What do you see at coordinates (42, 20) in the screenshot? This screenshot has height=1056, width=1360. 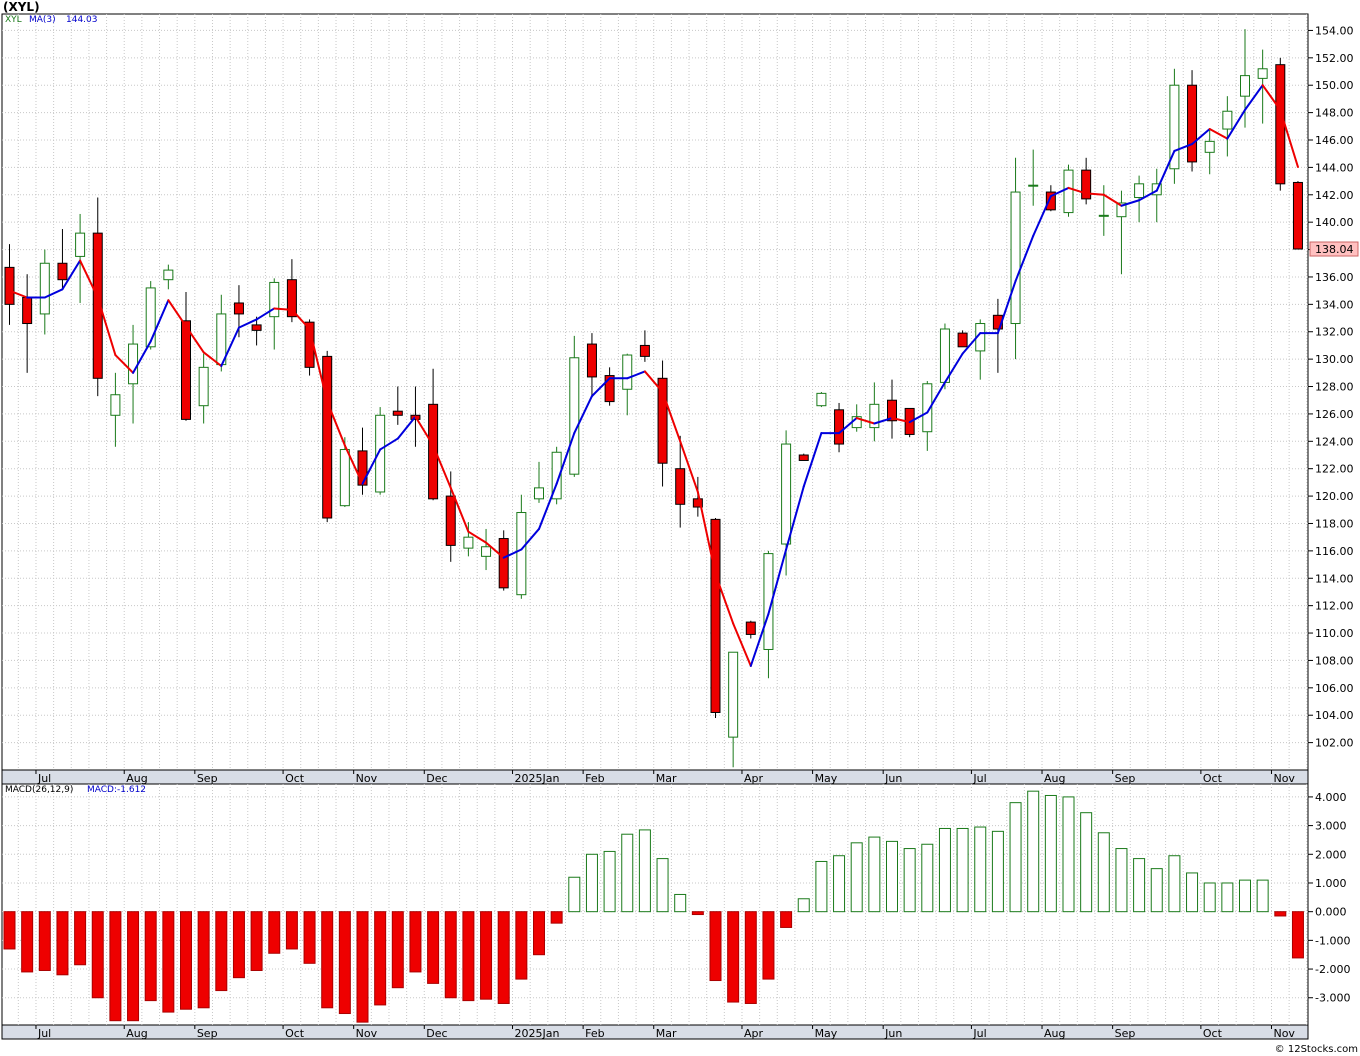 I see `ma-label: MA(3)` at bounding box center [42, 20].